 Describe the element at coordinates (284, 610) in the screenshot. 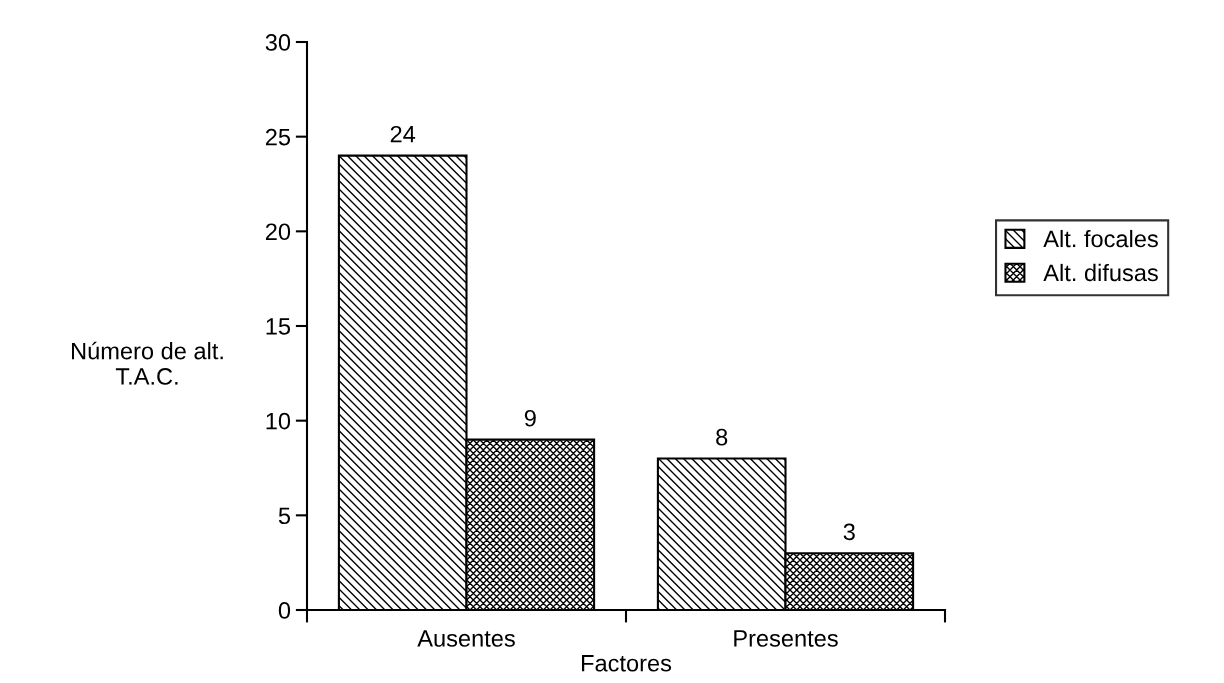

I see `y-tick-label: 0` at that location.